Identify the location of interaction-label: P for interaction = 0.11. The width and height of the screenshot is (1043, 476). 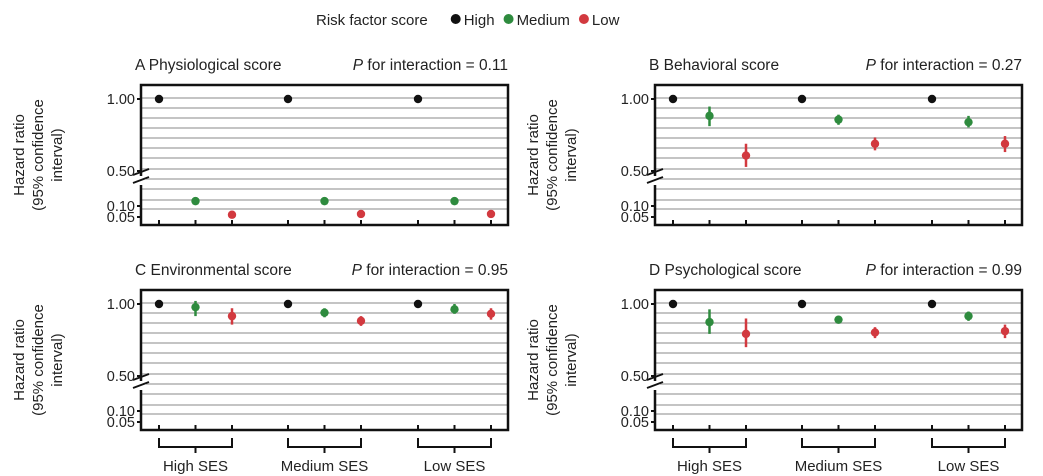
(430, 65).